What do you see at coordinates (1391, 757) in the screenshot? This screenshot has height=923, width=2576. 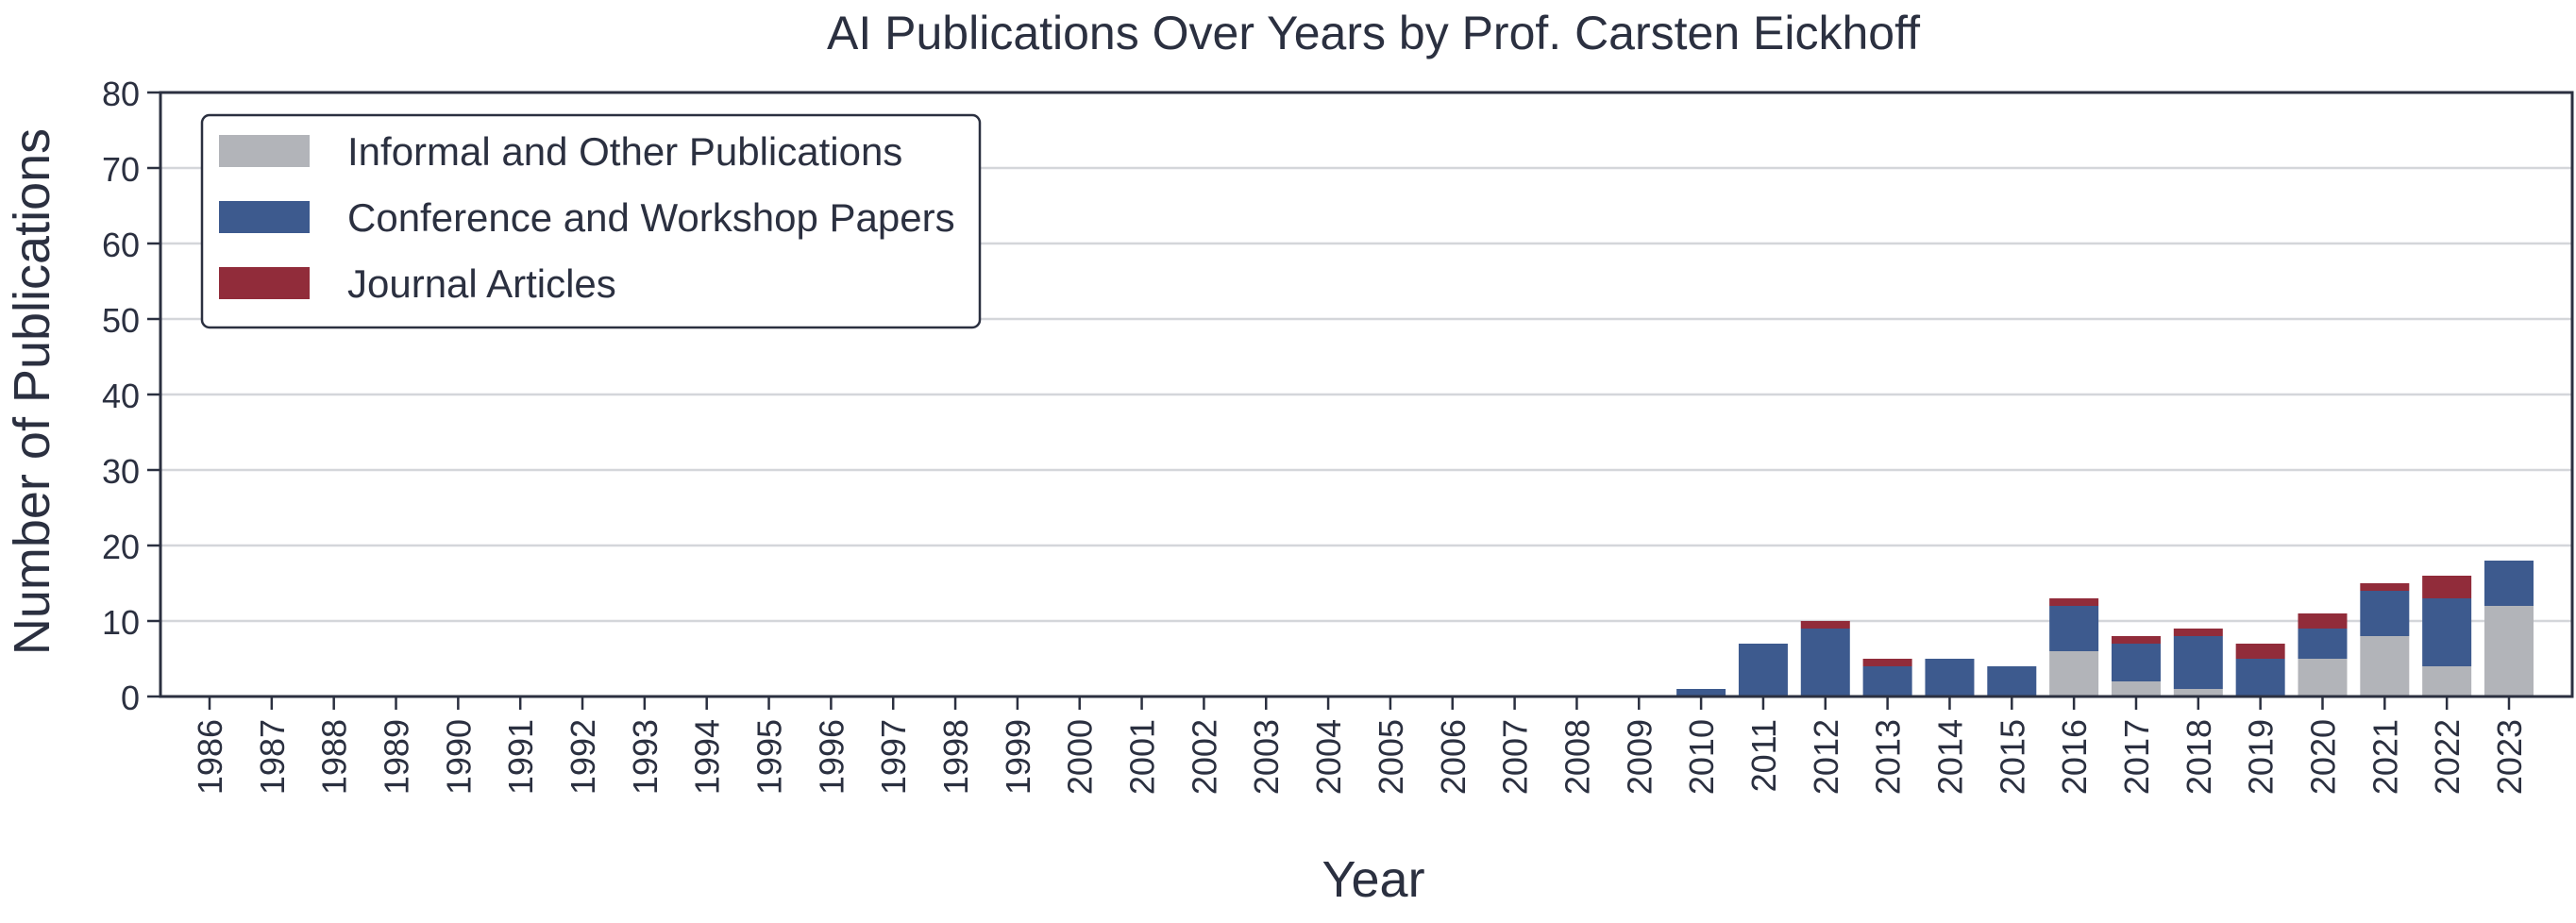 I see `x-tick-label: 2005` at bounding box center [1391, 757].